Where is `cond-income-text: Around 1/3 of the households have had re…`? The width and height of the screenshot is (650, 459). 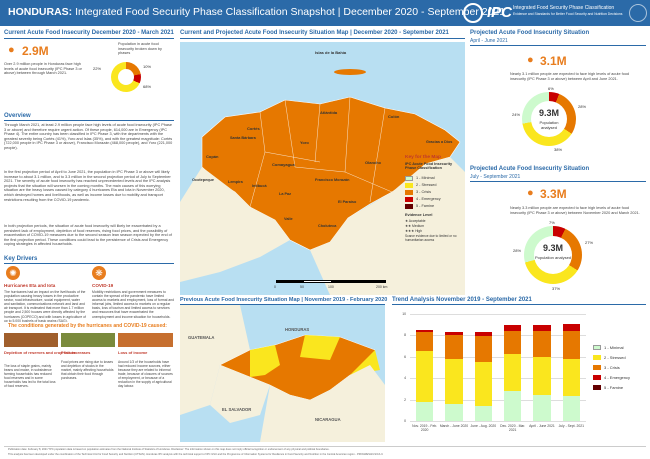
cond-income-text: Around 1/3 of the households have had re… is located at coordinates (145, 374).